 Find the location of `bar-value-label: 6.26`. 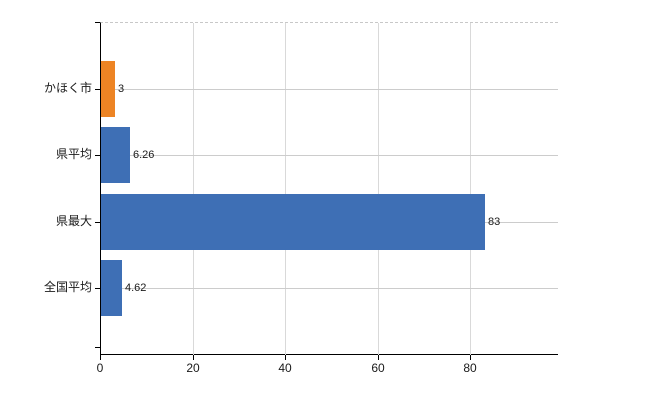

bar-value-label: 6.26 is located at coordinates (144, 155).